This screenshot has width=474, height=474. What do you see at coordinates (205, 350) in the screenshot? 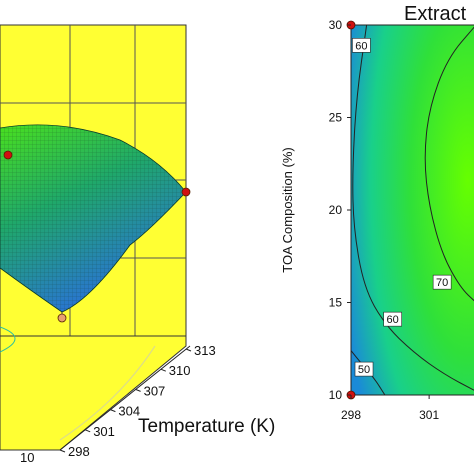
I see `temperature-tick-label: 313` at bounding box center [205, 350].